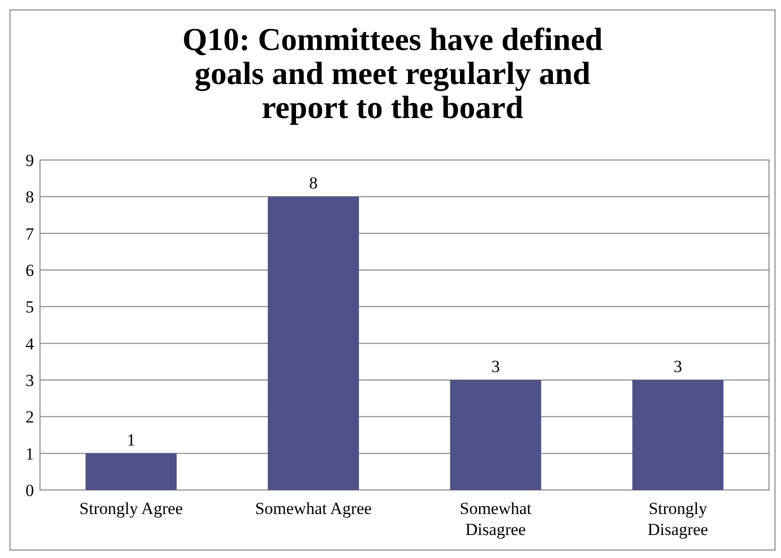 The width and height of the screenshot is (781, 558). What do you see at coordinates (678, 519) in the screenshot?
I see `x-tick-label: Strongly Disagree` at bounding box center [678, 519].